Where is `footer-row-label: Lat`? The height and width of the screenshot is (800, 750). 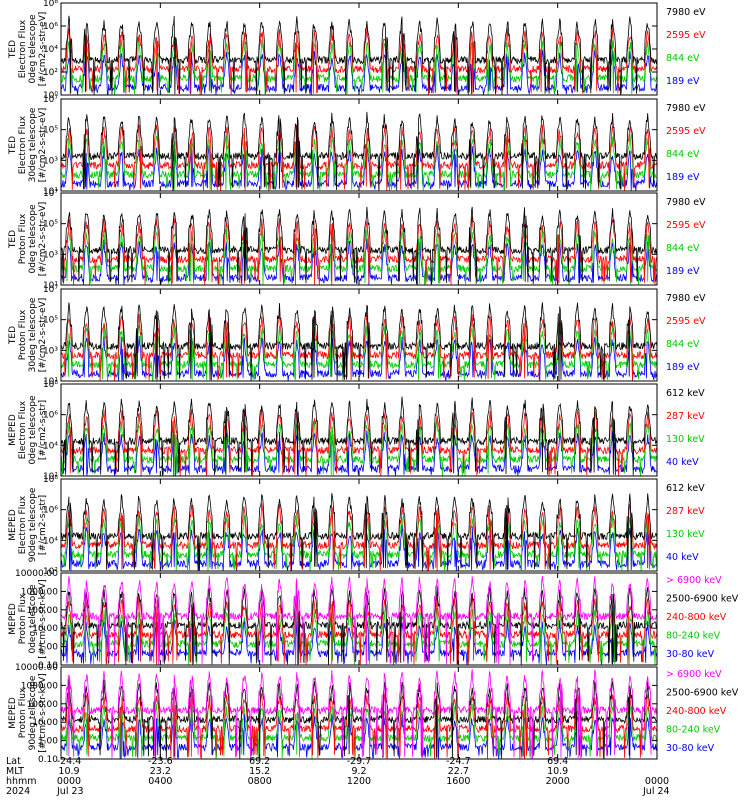
footer-row-label: Lat is located at coordinates (13, 761).